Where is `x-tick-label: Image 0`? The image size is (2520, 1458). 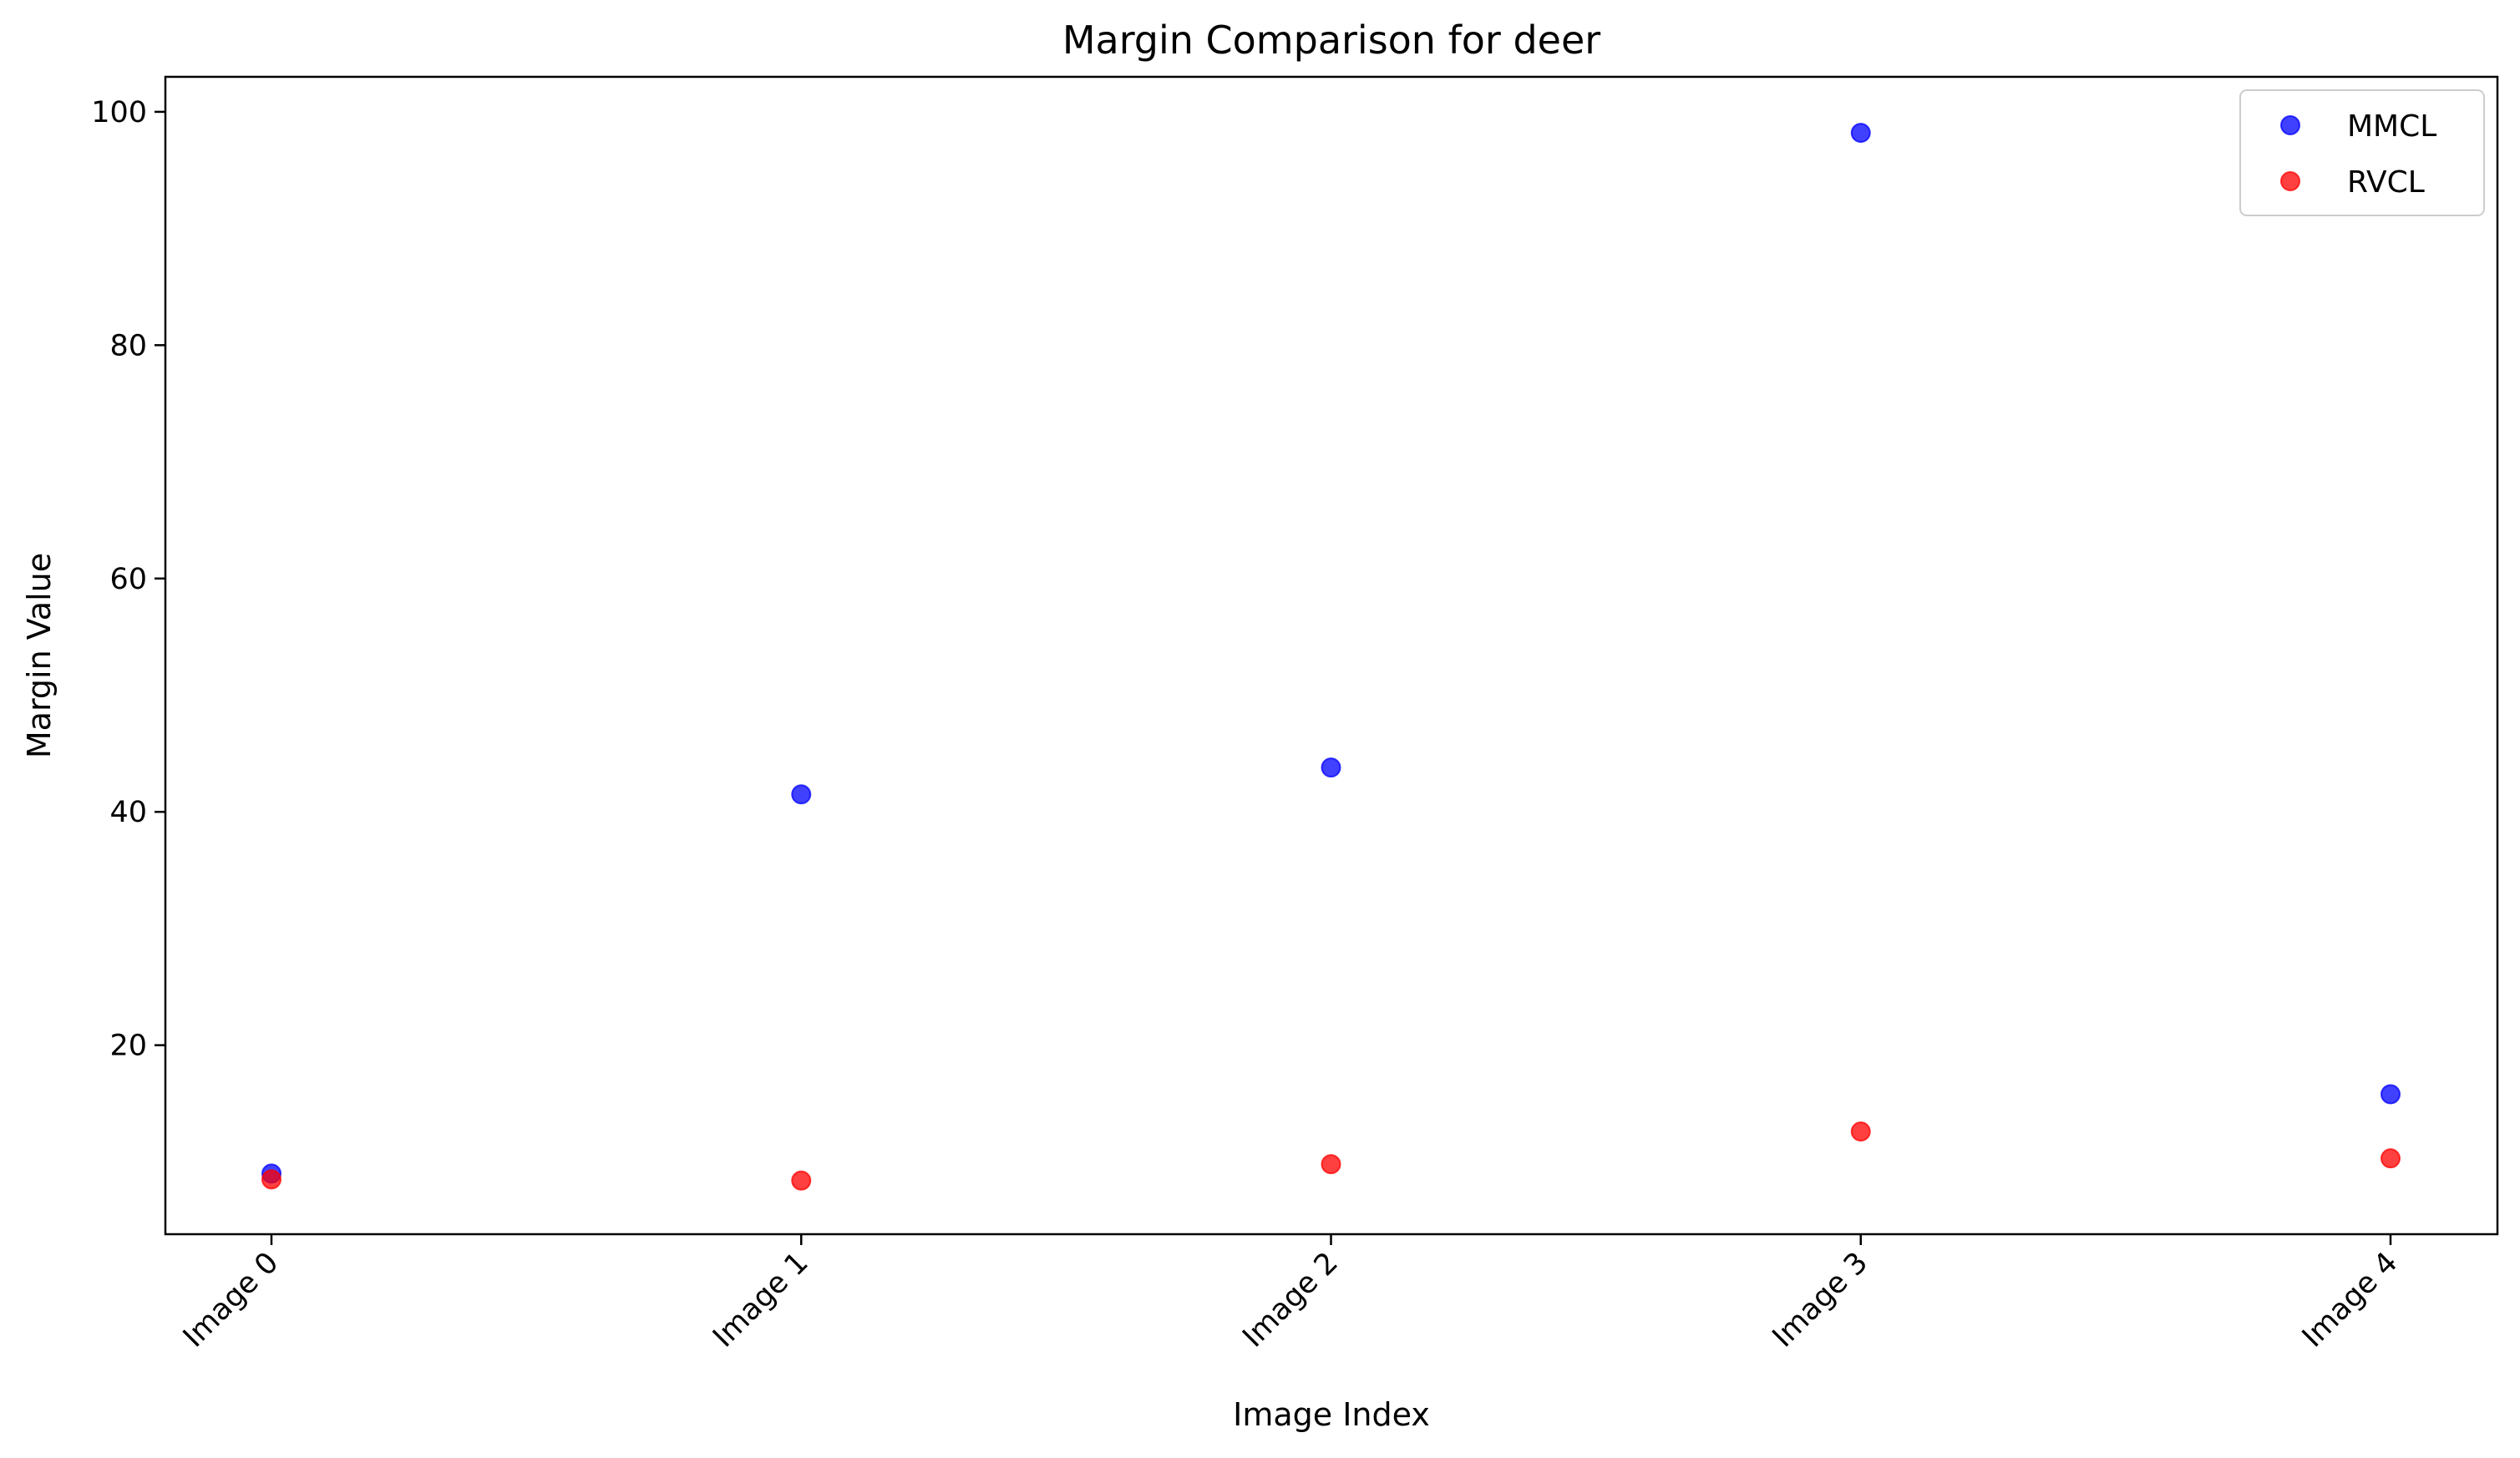
x-tick-label: Image 0 is located at coordinates (231, 1300).